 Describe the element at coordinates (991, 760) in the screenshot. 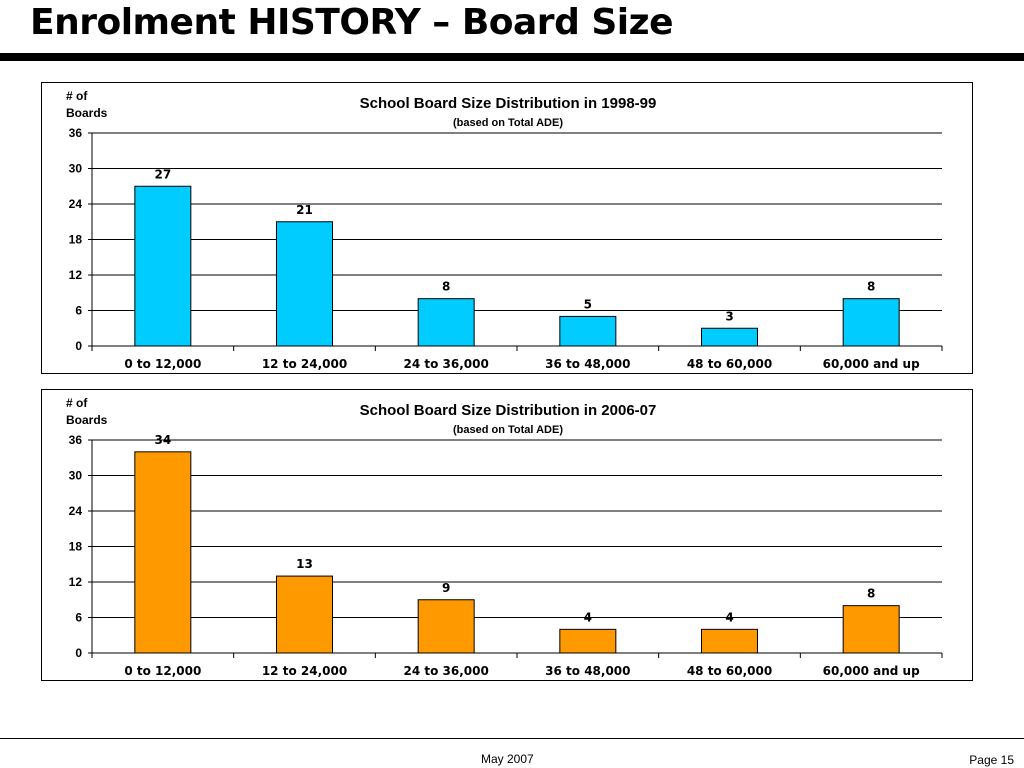

I see `footer-page: Page 15` at that location.